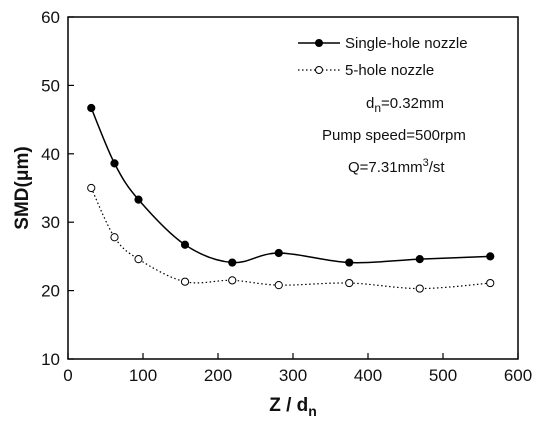 Image resolution: width=540 pixels, height=428 pixels. Describe the element at coordinates (394, 135) in the screenshot. I see `annotation-pump-speed: Pump speed=500rpm` at that location.